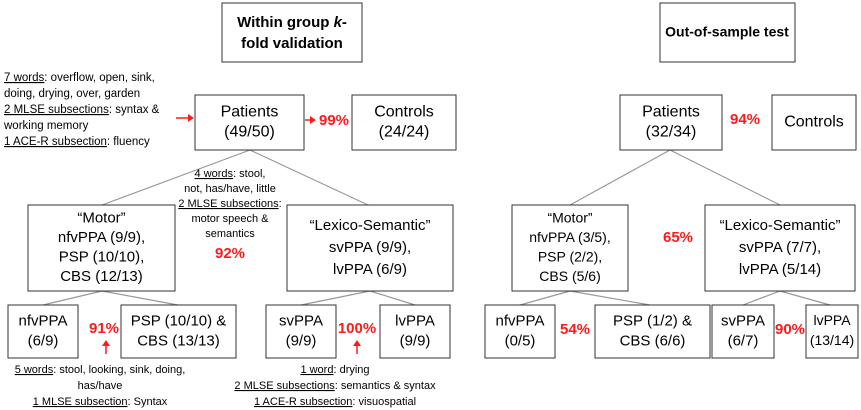  I want to click on feature-line: 2 MLSE subsections:, so click(229, 204).